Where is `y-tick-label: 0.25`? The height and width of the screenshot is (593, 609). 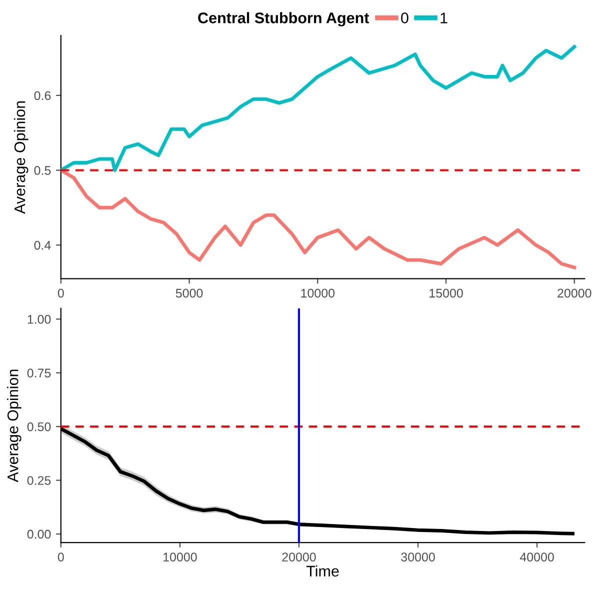
y-tick-label: 0.25 is located at coordinates (39, 480).